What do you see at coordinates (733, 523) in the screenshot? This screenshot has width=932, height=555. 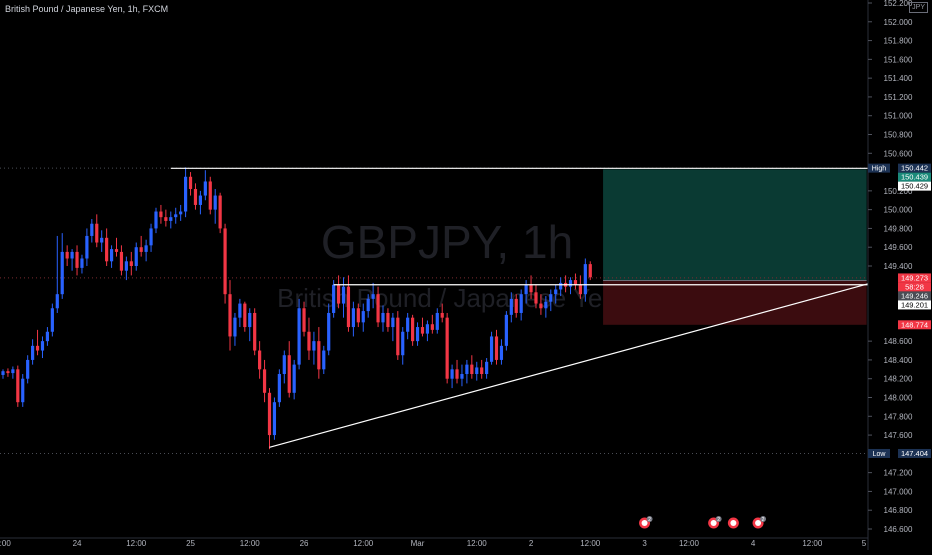 I see `event-marker-icon` at bounding box center [733, 523].